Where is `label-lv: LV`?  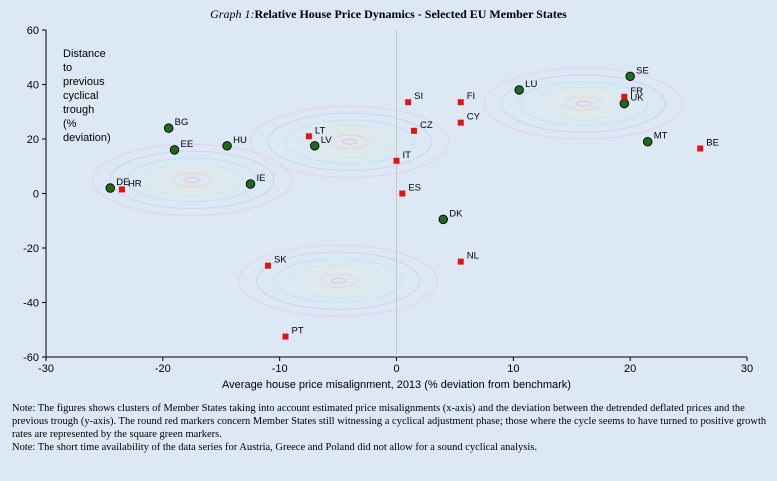 label-lv: LV is located at coordinates (327, 140).